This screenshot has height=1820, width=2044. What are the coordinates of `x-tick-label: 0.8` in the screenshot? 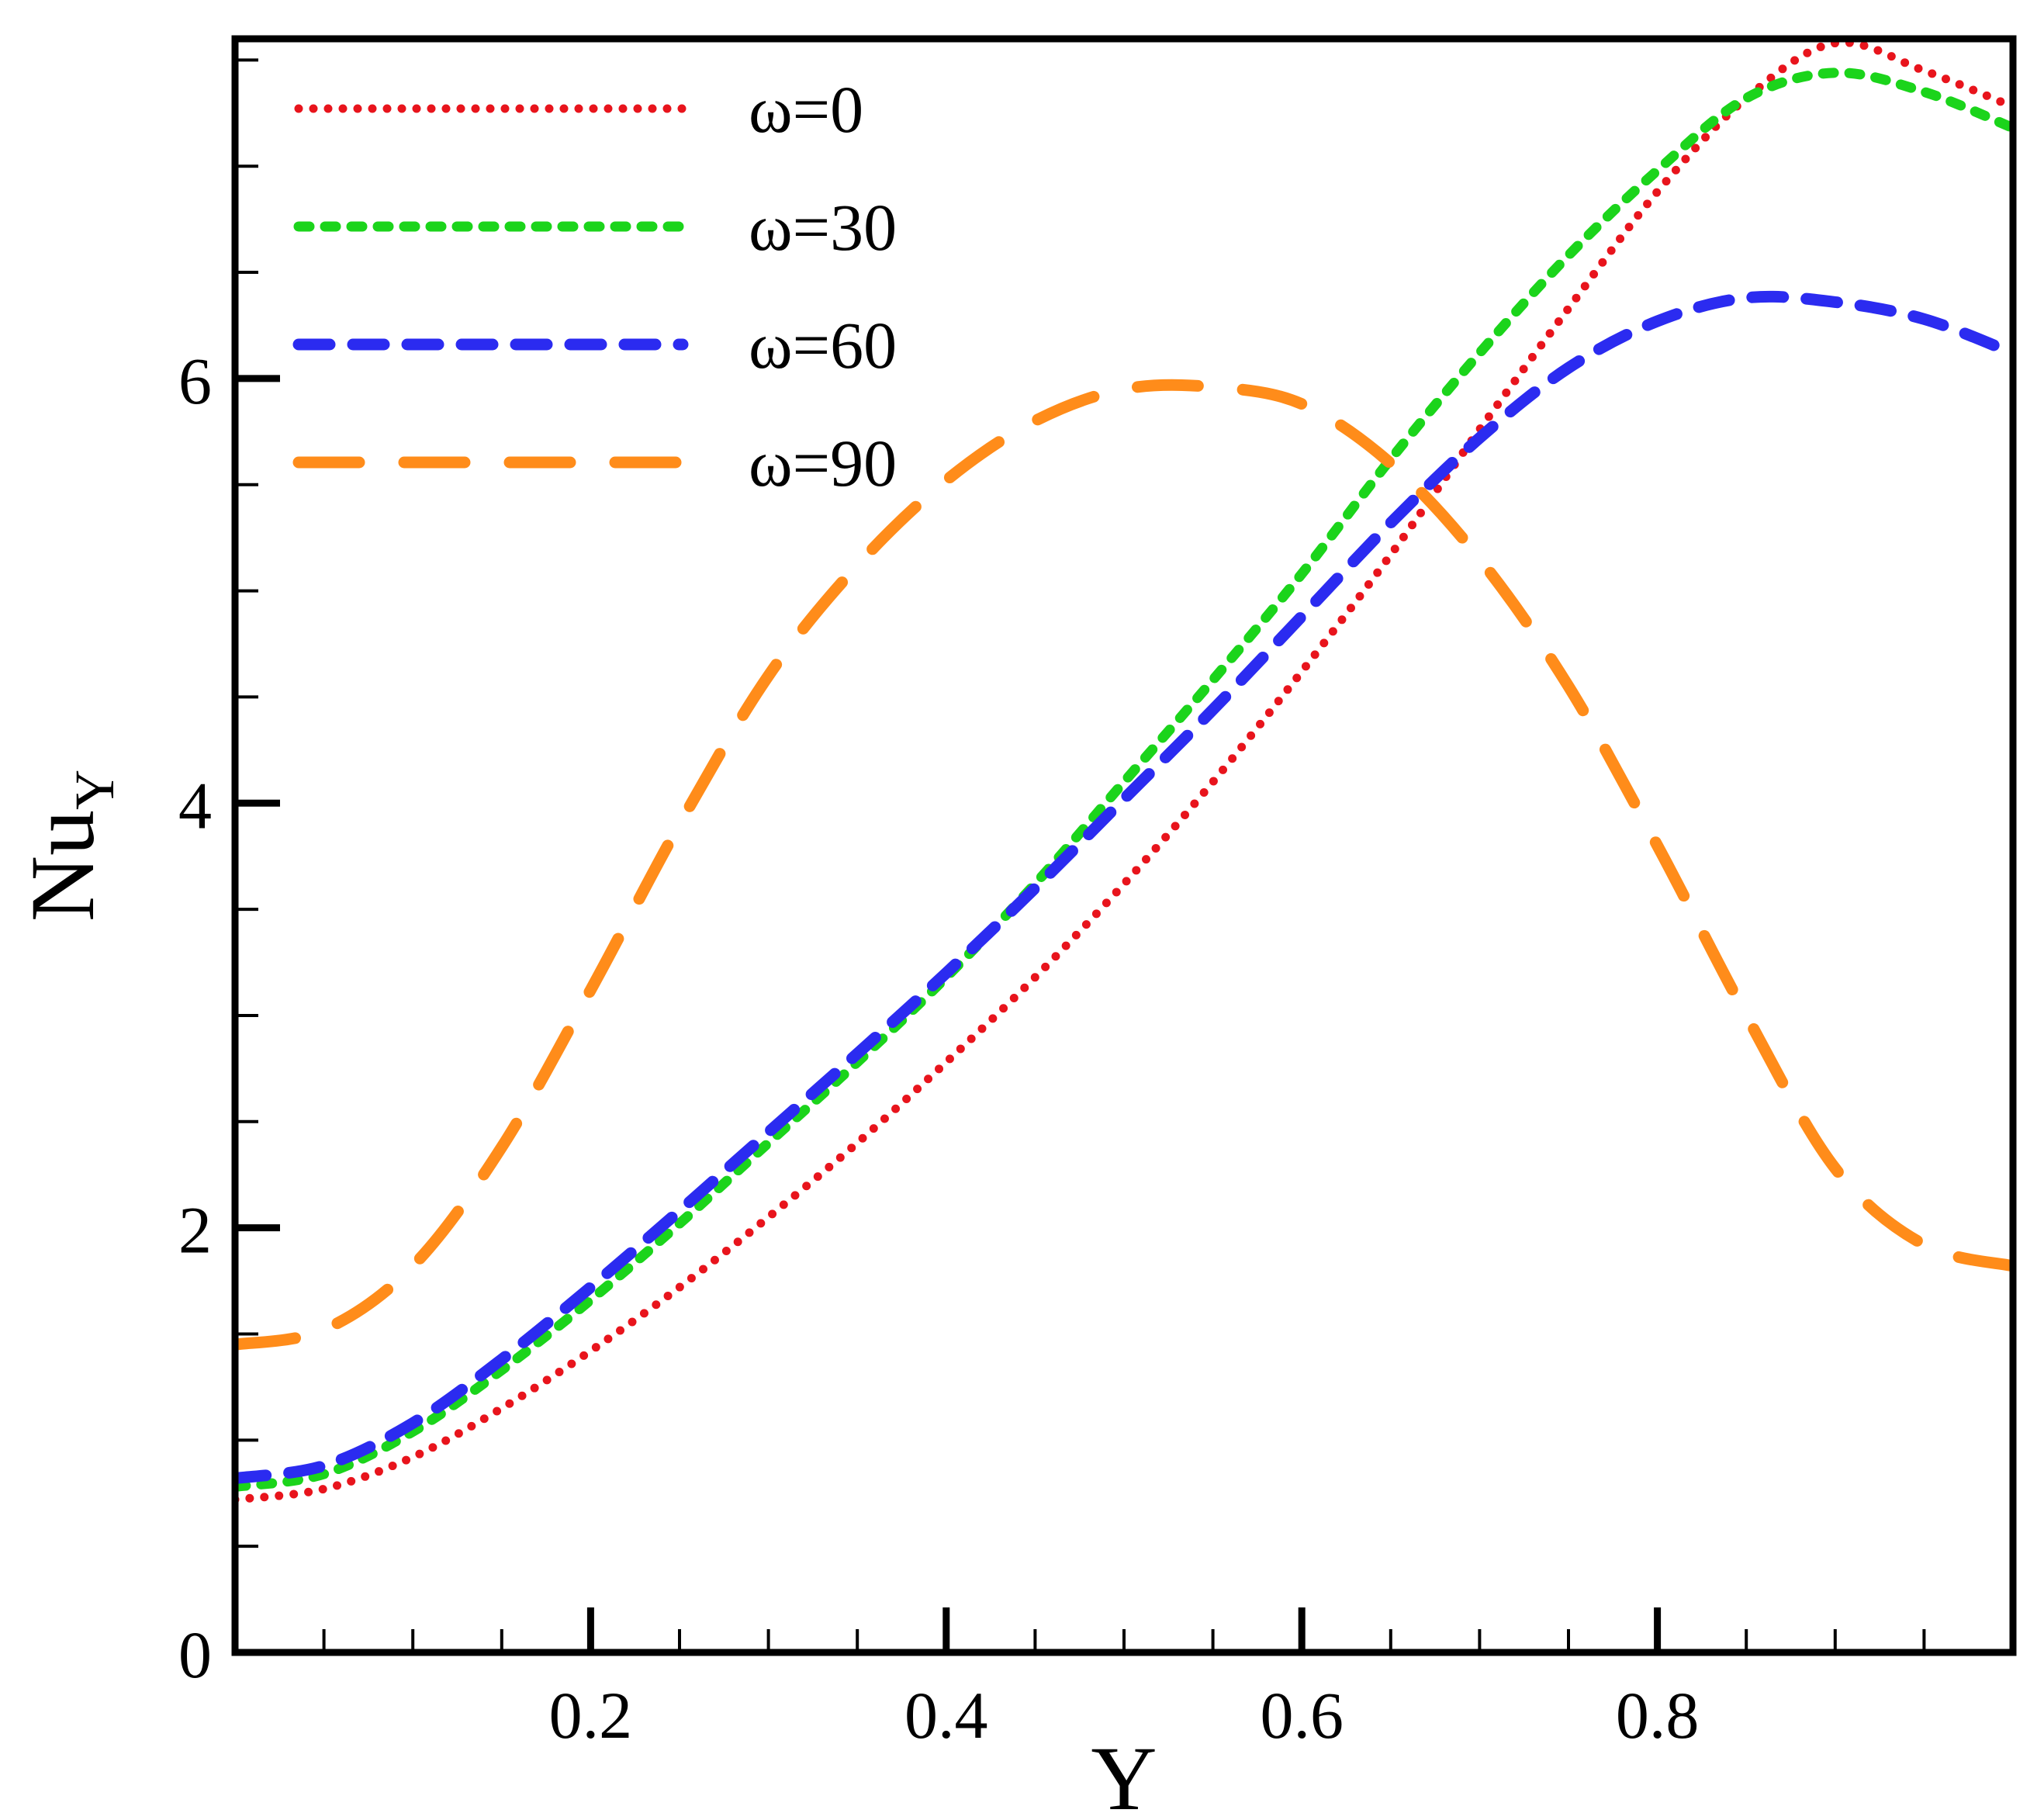 It's located at (1658, 1716).